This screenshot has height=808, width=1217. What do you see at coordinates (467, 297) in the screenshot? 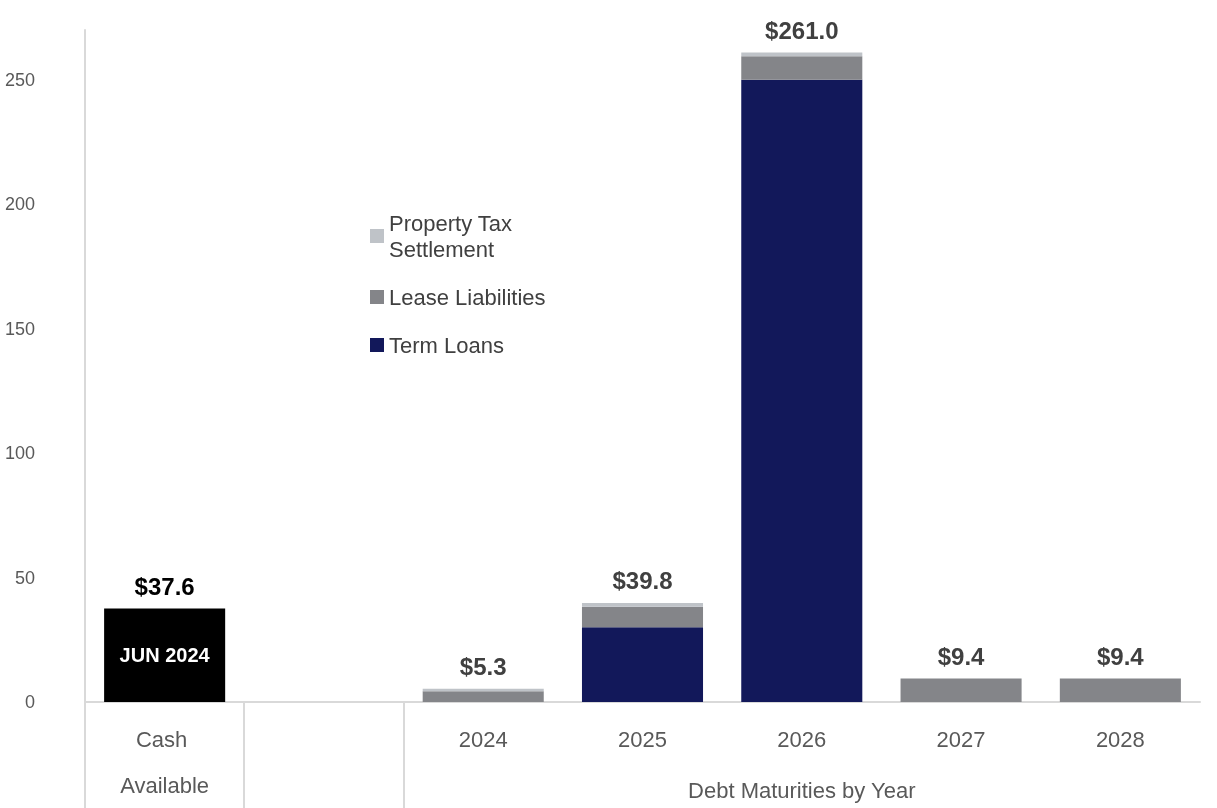
I see `legend-label: Lease Liabilities` at bounding box center [467, 297].